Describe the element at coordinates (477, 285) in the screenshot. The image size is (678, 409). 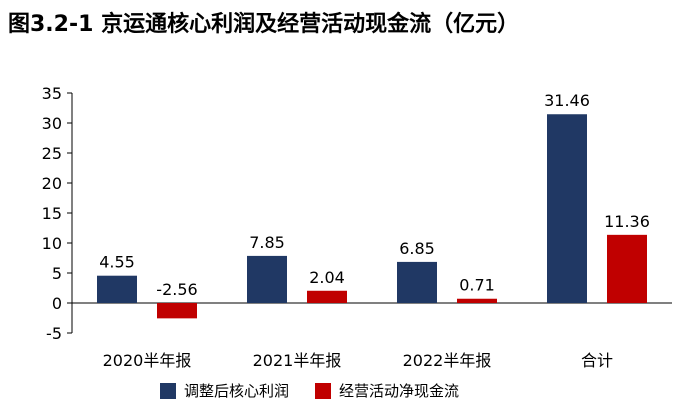
I see `data-label: 0.71` at that location.